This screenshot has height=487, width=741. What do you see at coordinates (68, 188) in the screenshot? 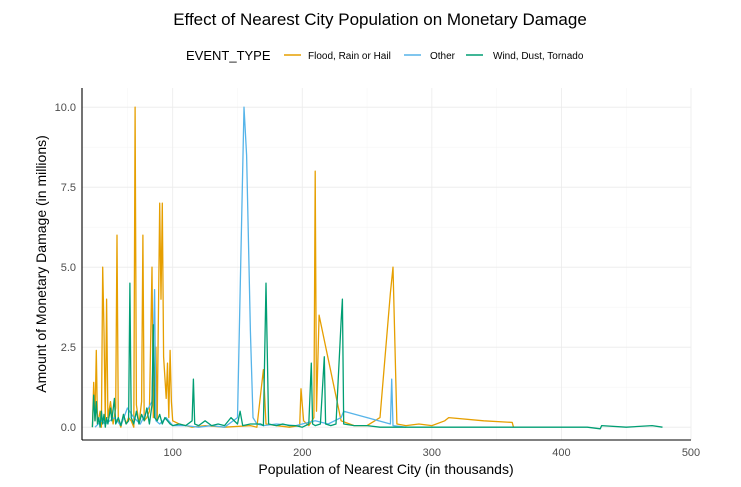
I see `y-tick-label: 7.5` at bounding box center [68, 188].